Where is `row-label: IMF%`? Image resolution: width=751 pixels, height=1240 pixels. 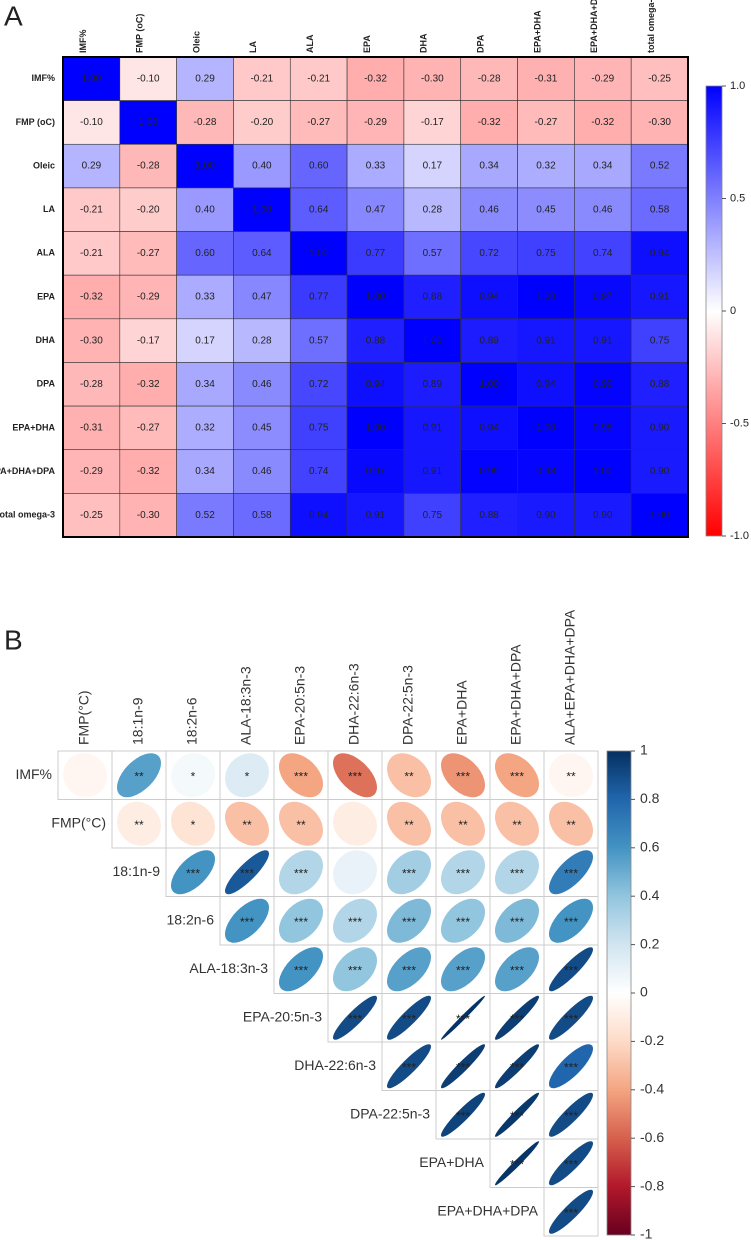 row-label: IMF% is located at coordinates (33, 774).